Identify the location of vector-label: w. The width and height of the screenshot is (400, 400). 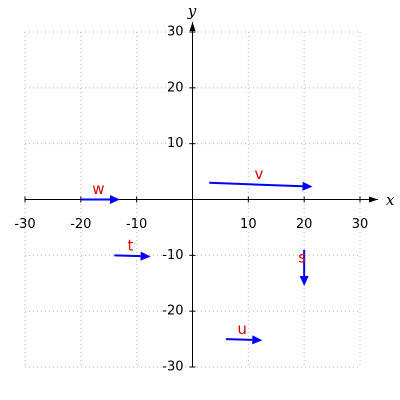
(98, 189).